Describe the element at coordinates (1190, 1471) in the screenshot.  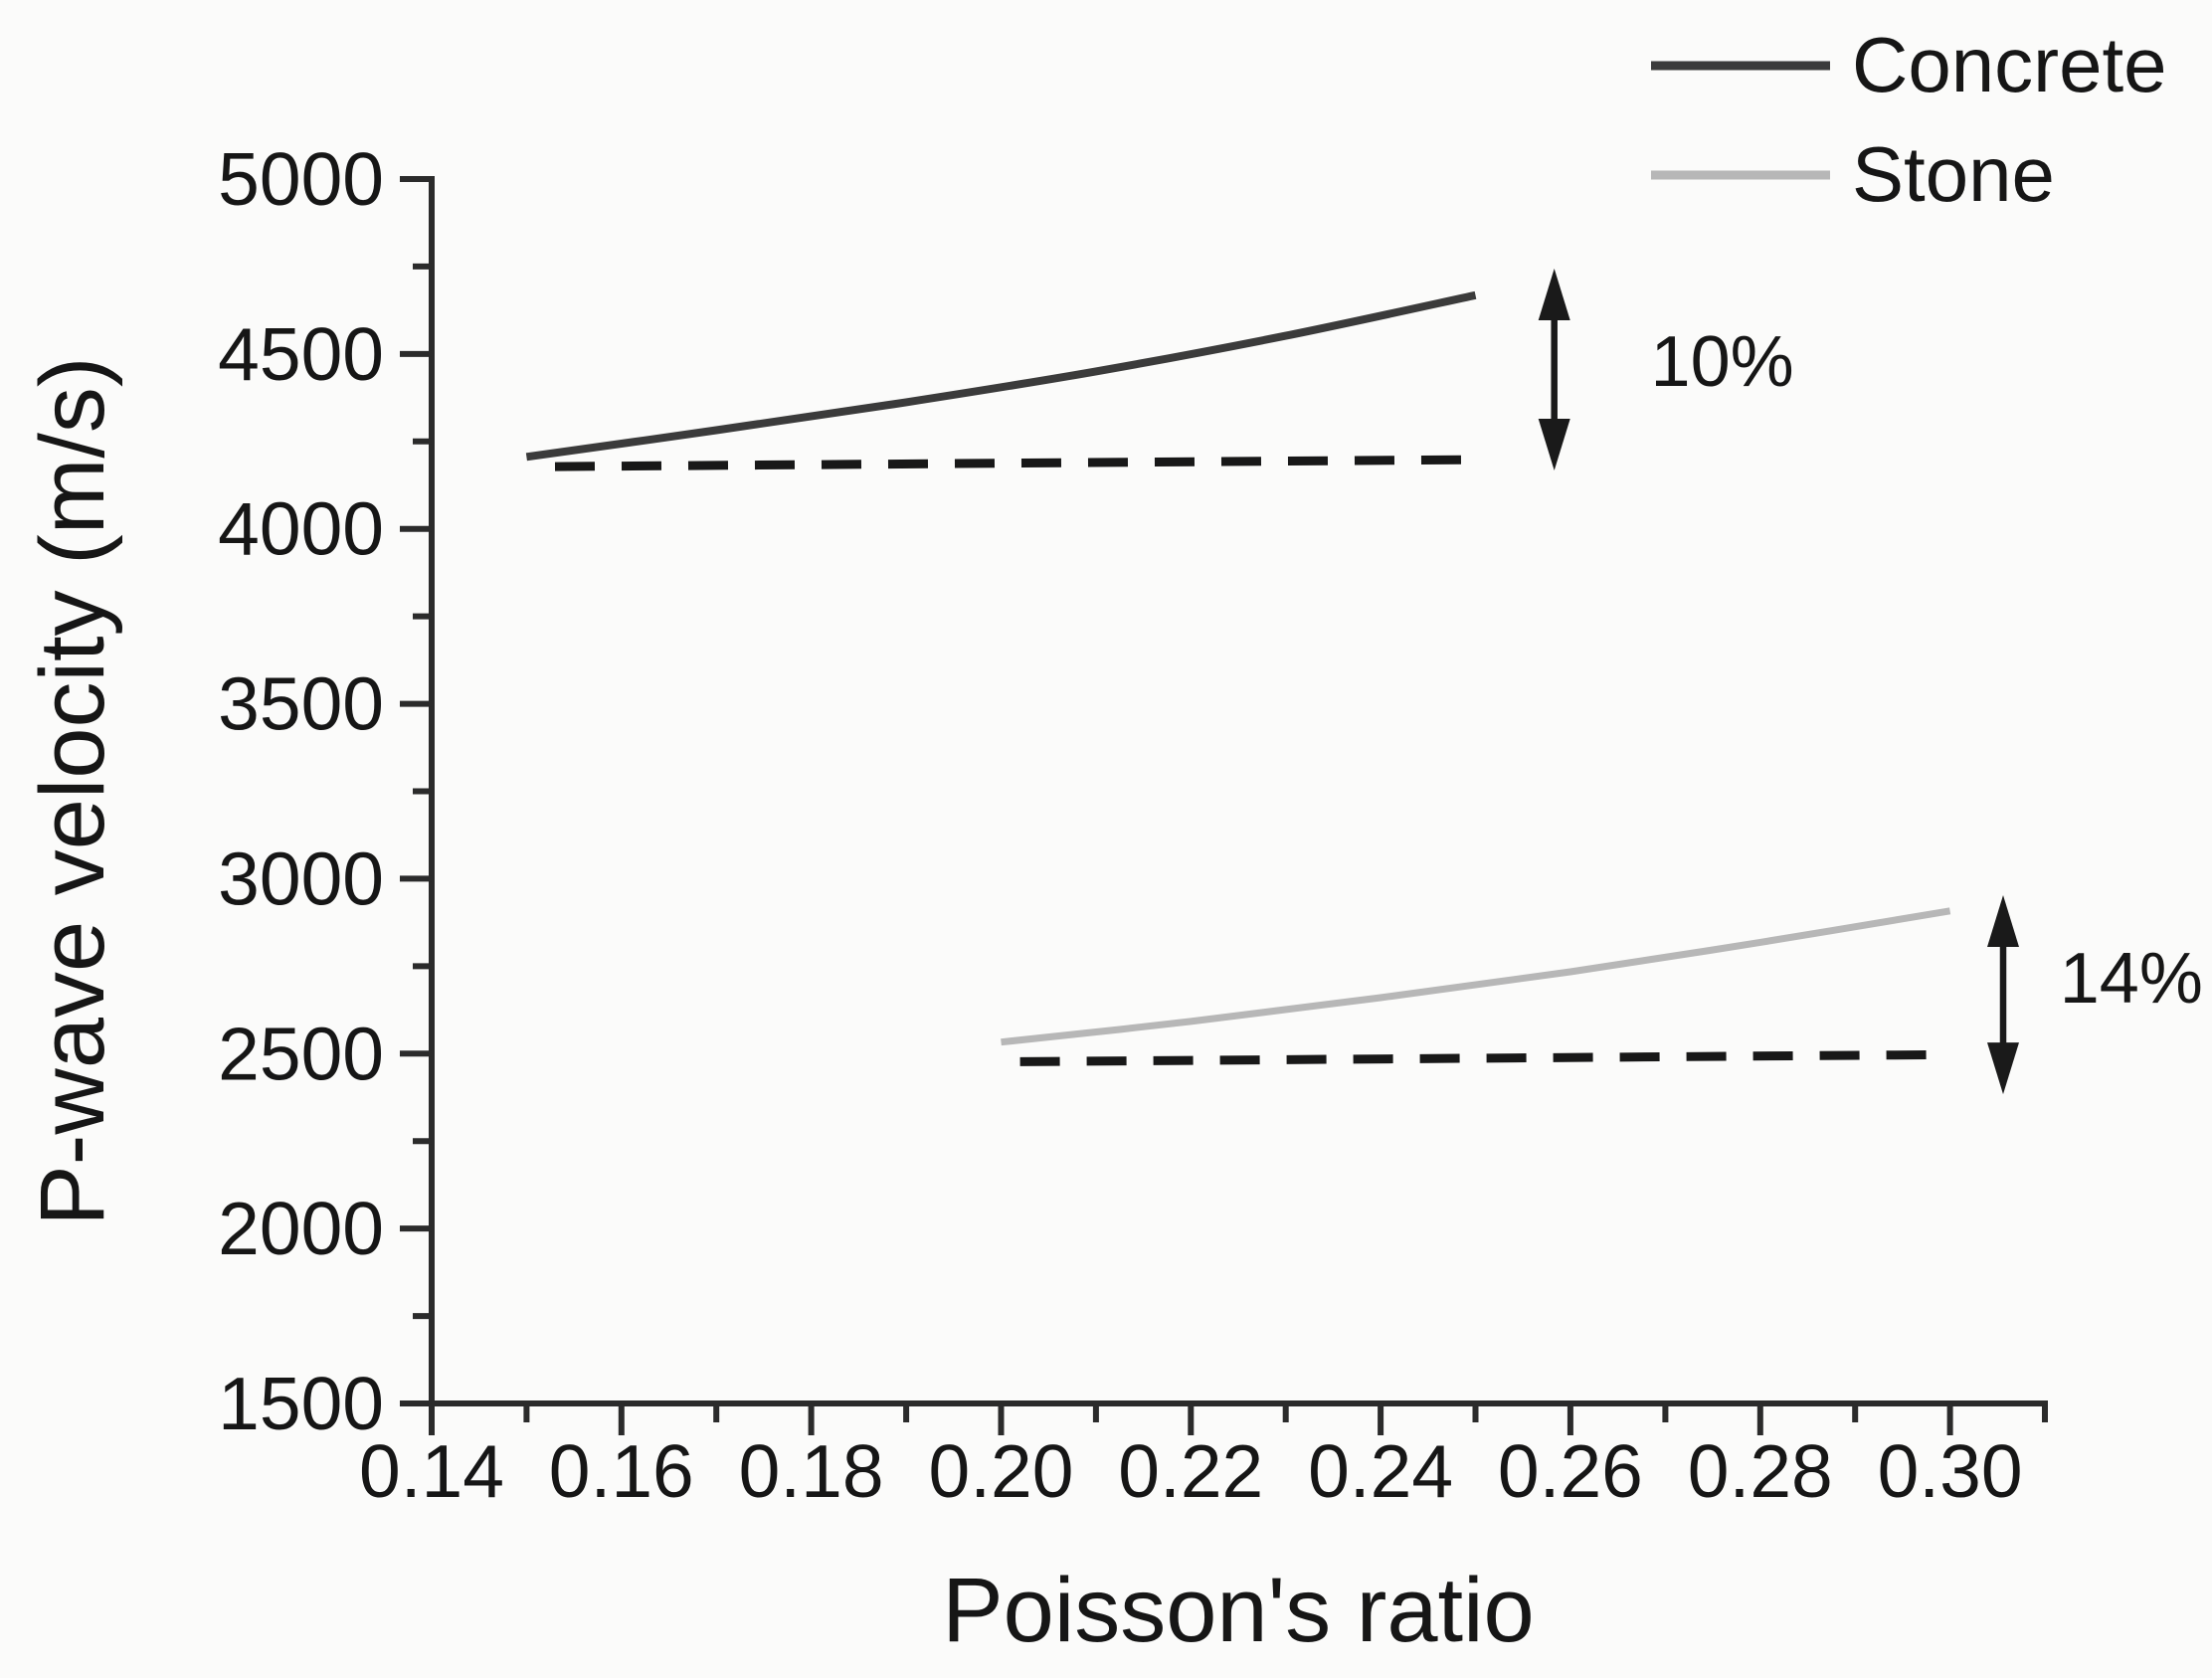
I see `x-tick-label: 0.22` at that location.